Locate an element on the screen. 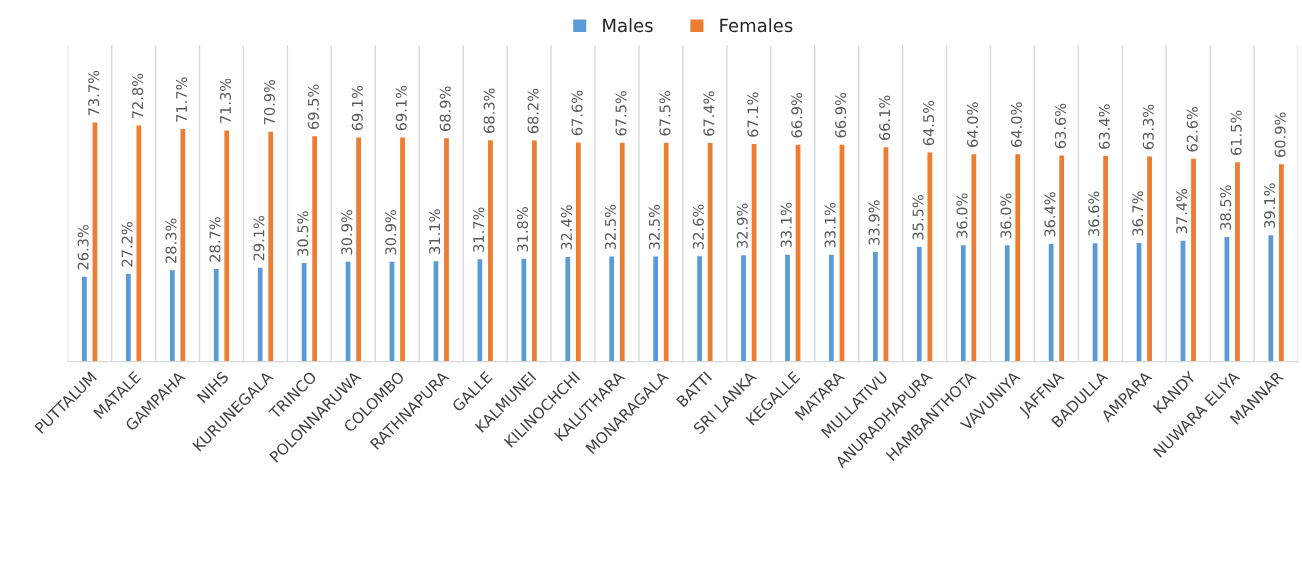 The image size is (1302, 565). data-label: 63.3% is located at coordinates (1148, 127).